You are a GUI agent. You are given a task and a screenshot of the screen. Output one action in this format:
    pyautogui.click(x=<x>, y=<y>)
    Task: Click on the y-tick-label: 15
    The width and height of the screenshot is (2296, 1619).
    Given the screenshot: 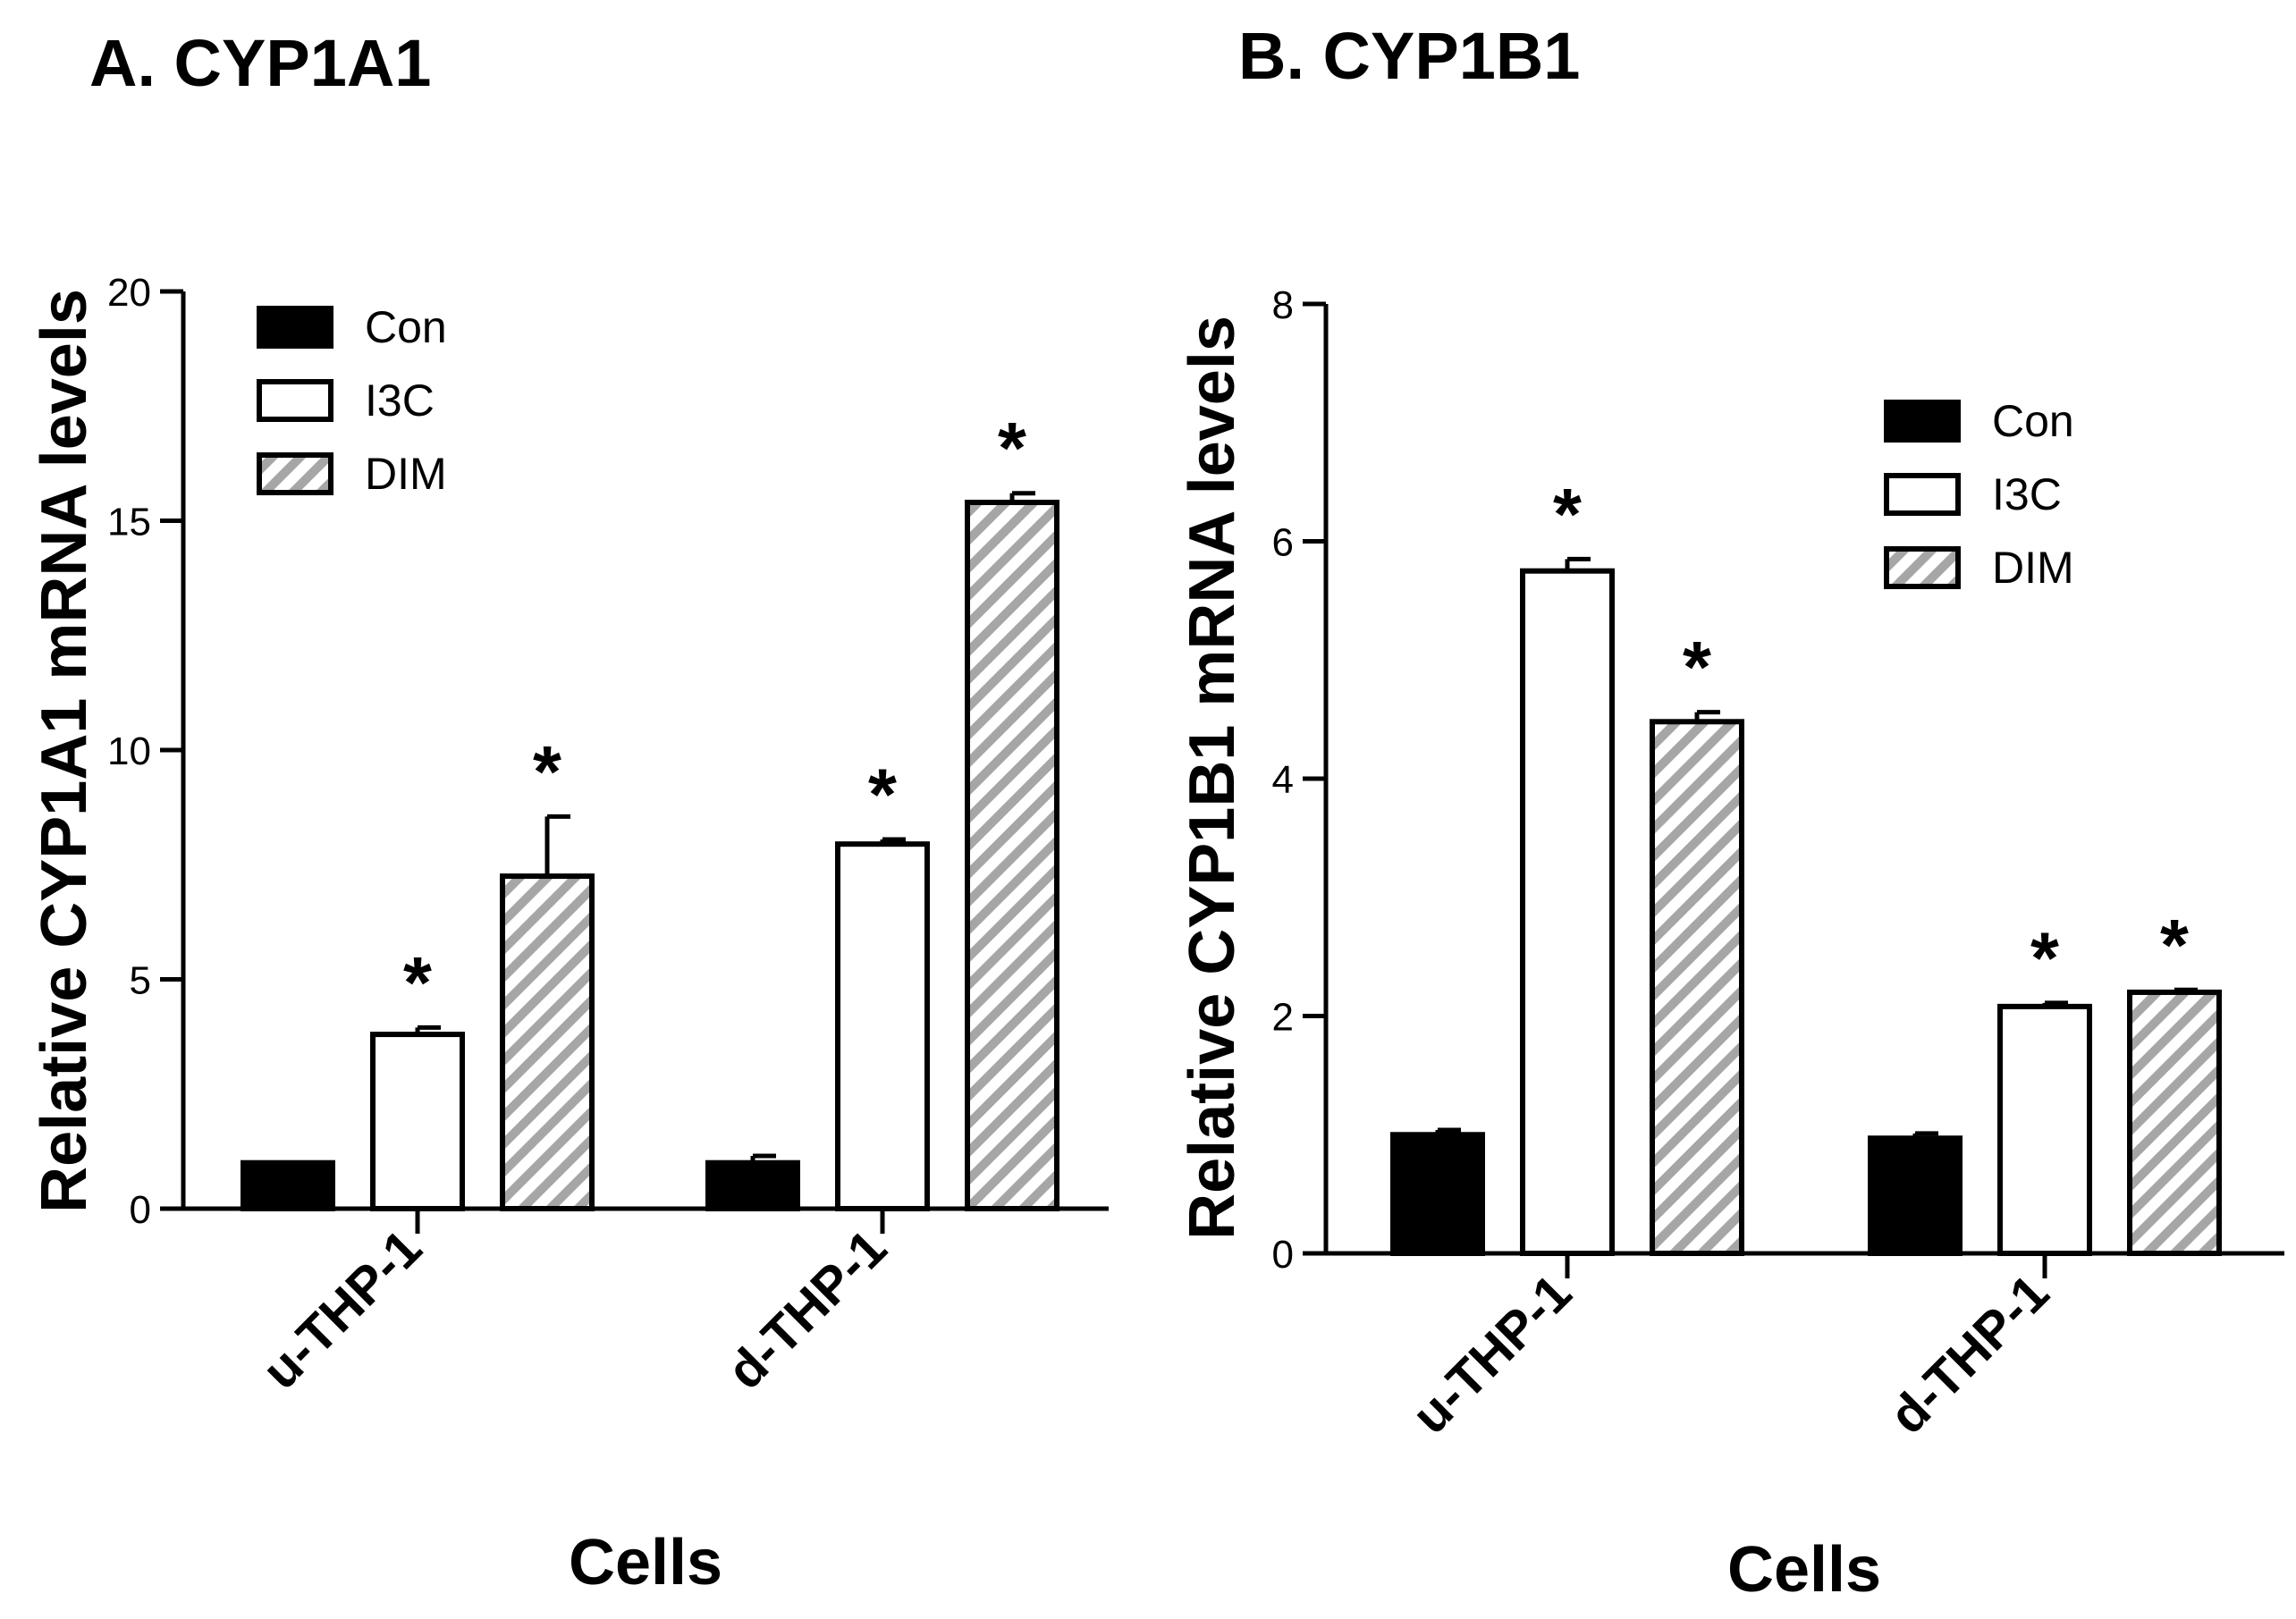 What is the action you would take?
    pyautogui.click(x=129, y=522)
    